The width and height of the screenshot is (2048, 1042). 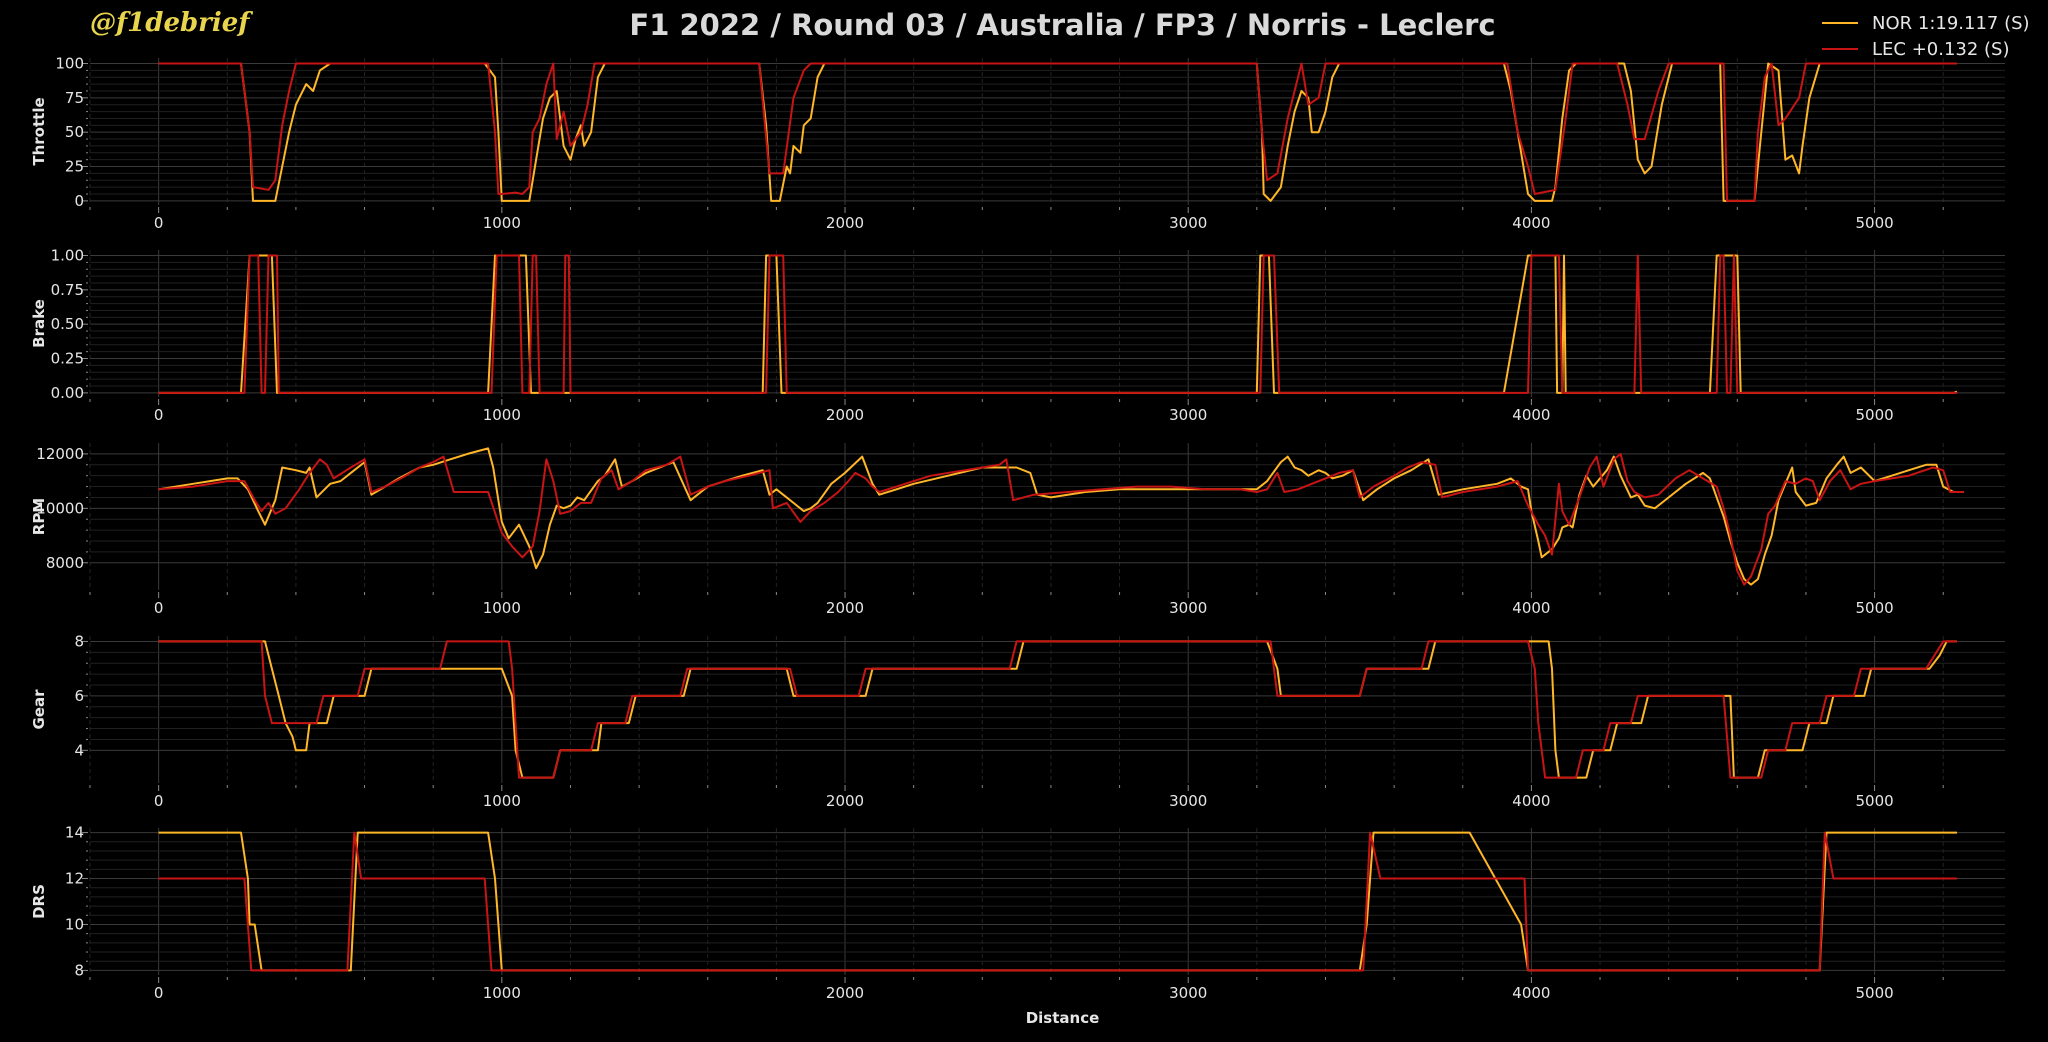 I want to click on legend-label-nor: NOR 1:19.117 (S), so click(x=1951, y=23).